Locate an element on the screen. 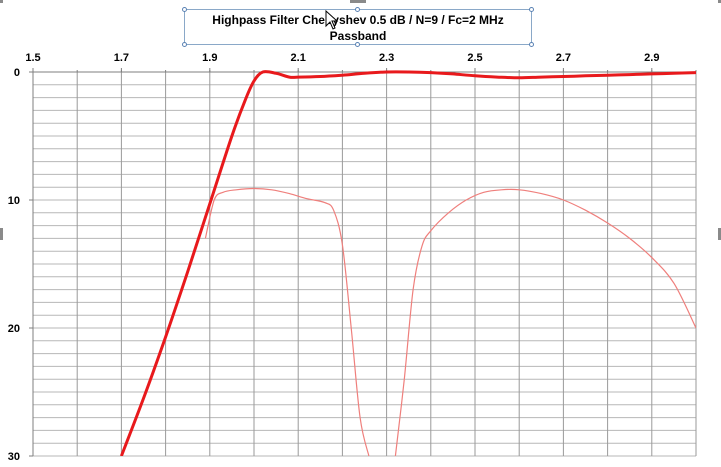 The image size is (721, 467). x-tick-label: 1.7 is located at coordinates (121, 58).